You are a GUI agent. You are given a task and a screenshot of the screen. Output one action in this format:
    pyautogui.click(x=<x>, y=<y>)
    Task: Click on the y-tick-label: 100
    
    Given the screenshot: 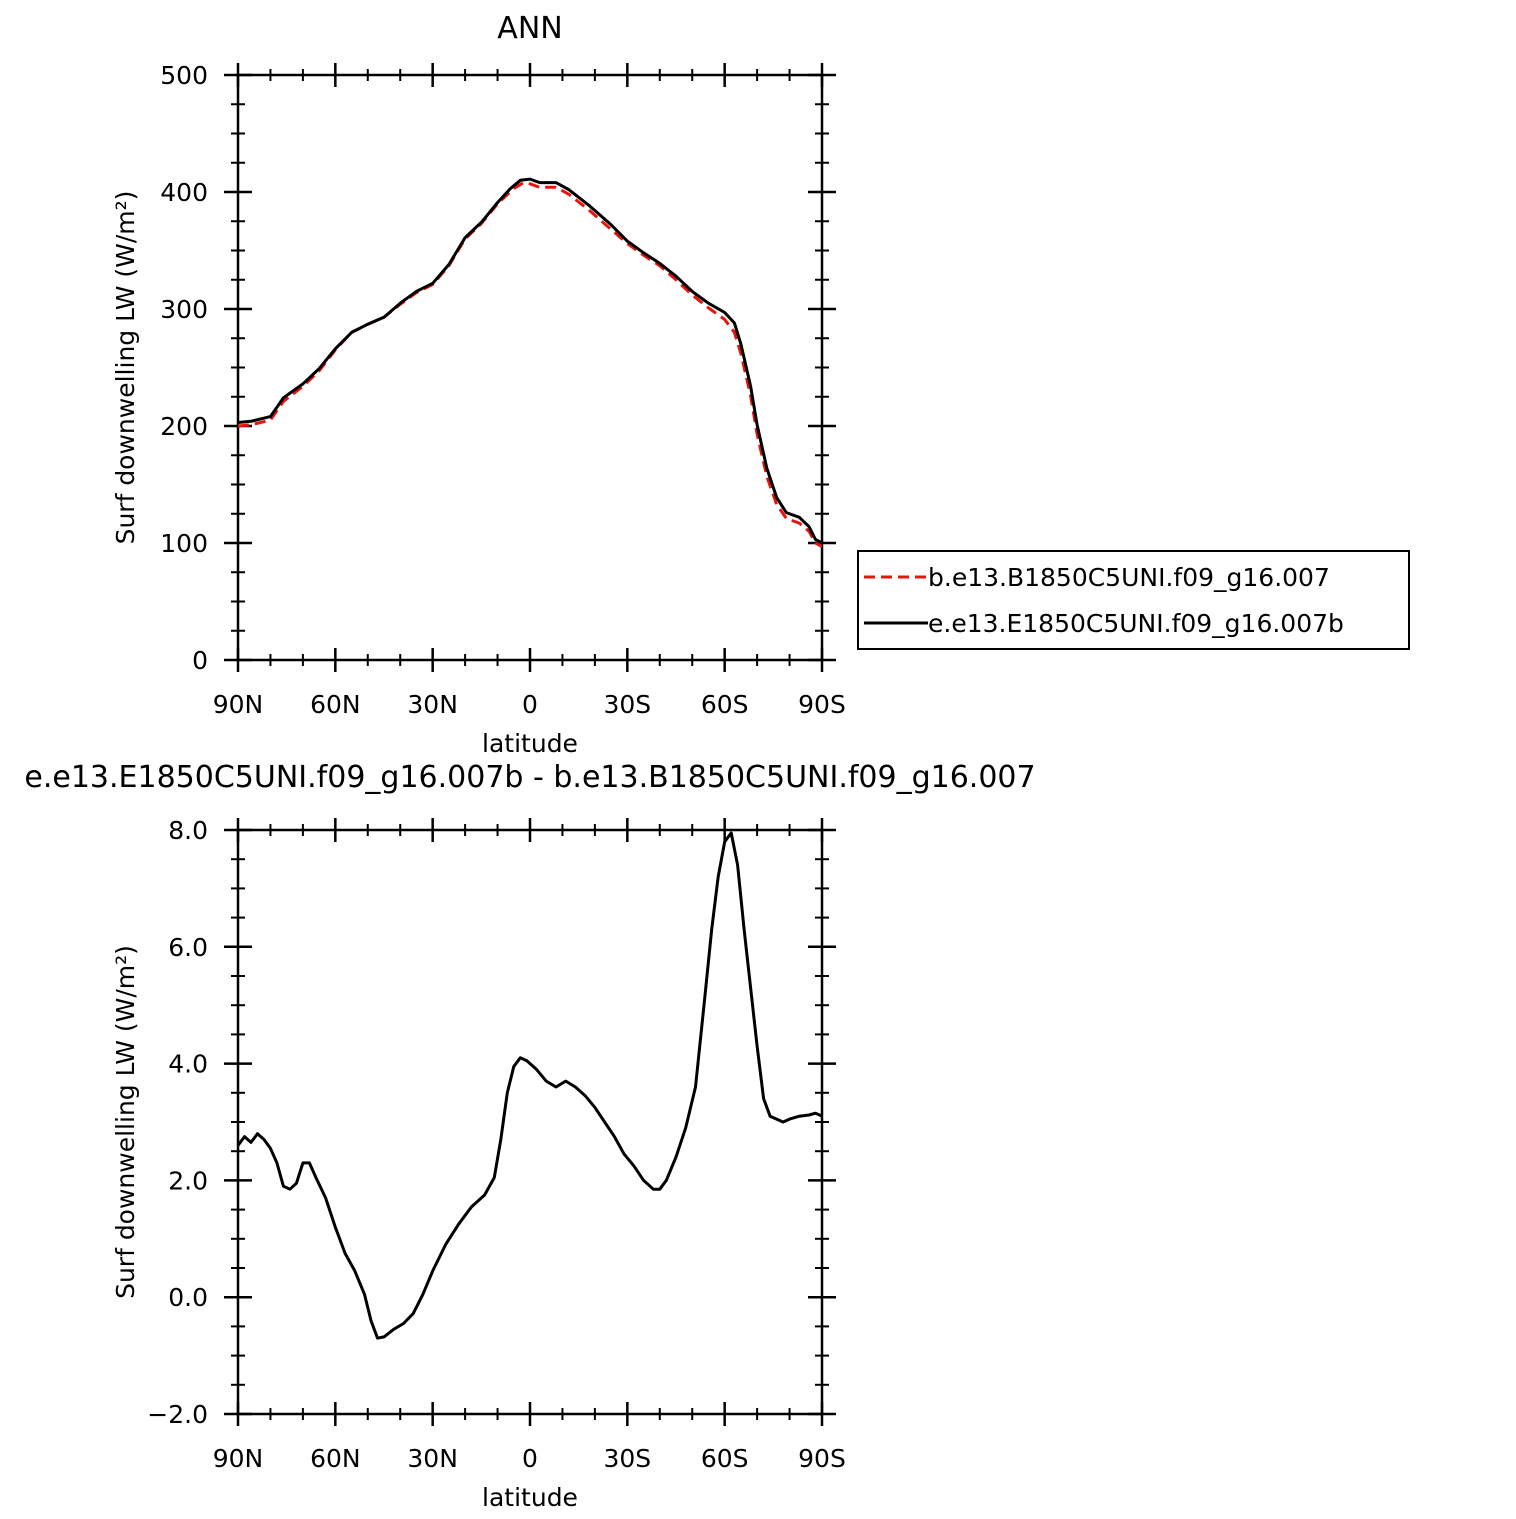 What is the action you would take?
    pyautogui.click(x=184, y=543)
    